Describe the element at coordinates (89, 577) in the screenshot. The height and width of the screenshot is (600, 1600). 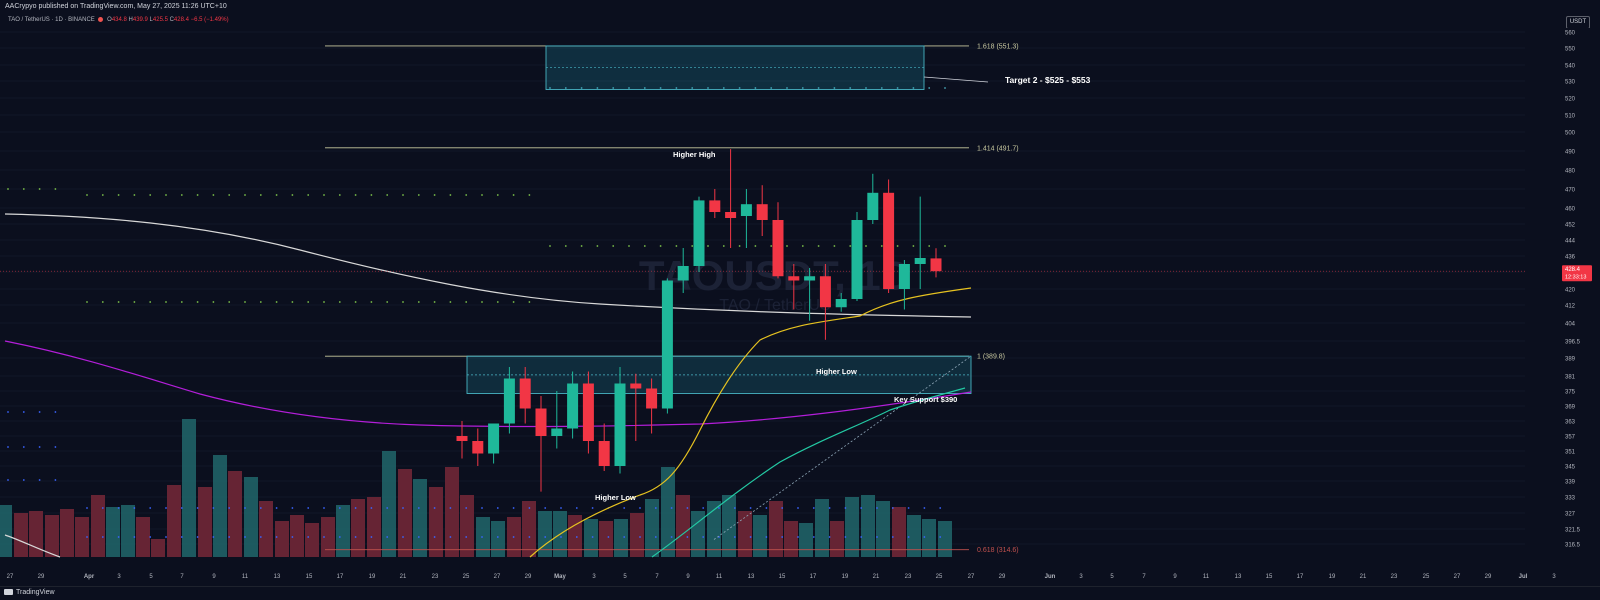
I see `time-tick-label: Apr` at that location.